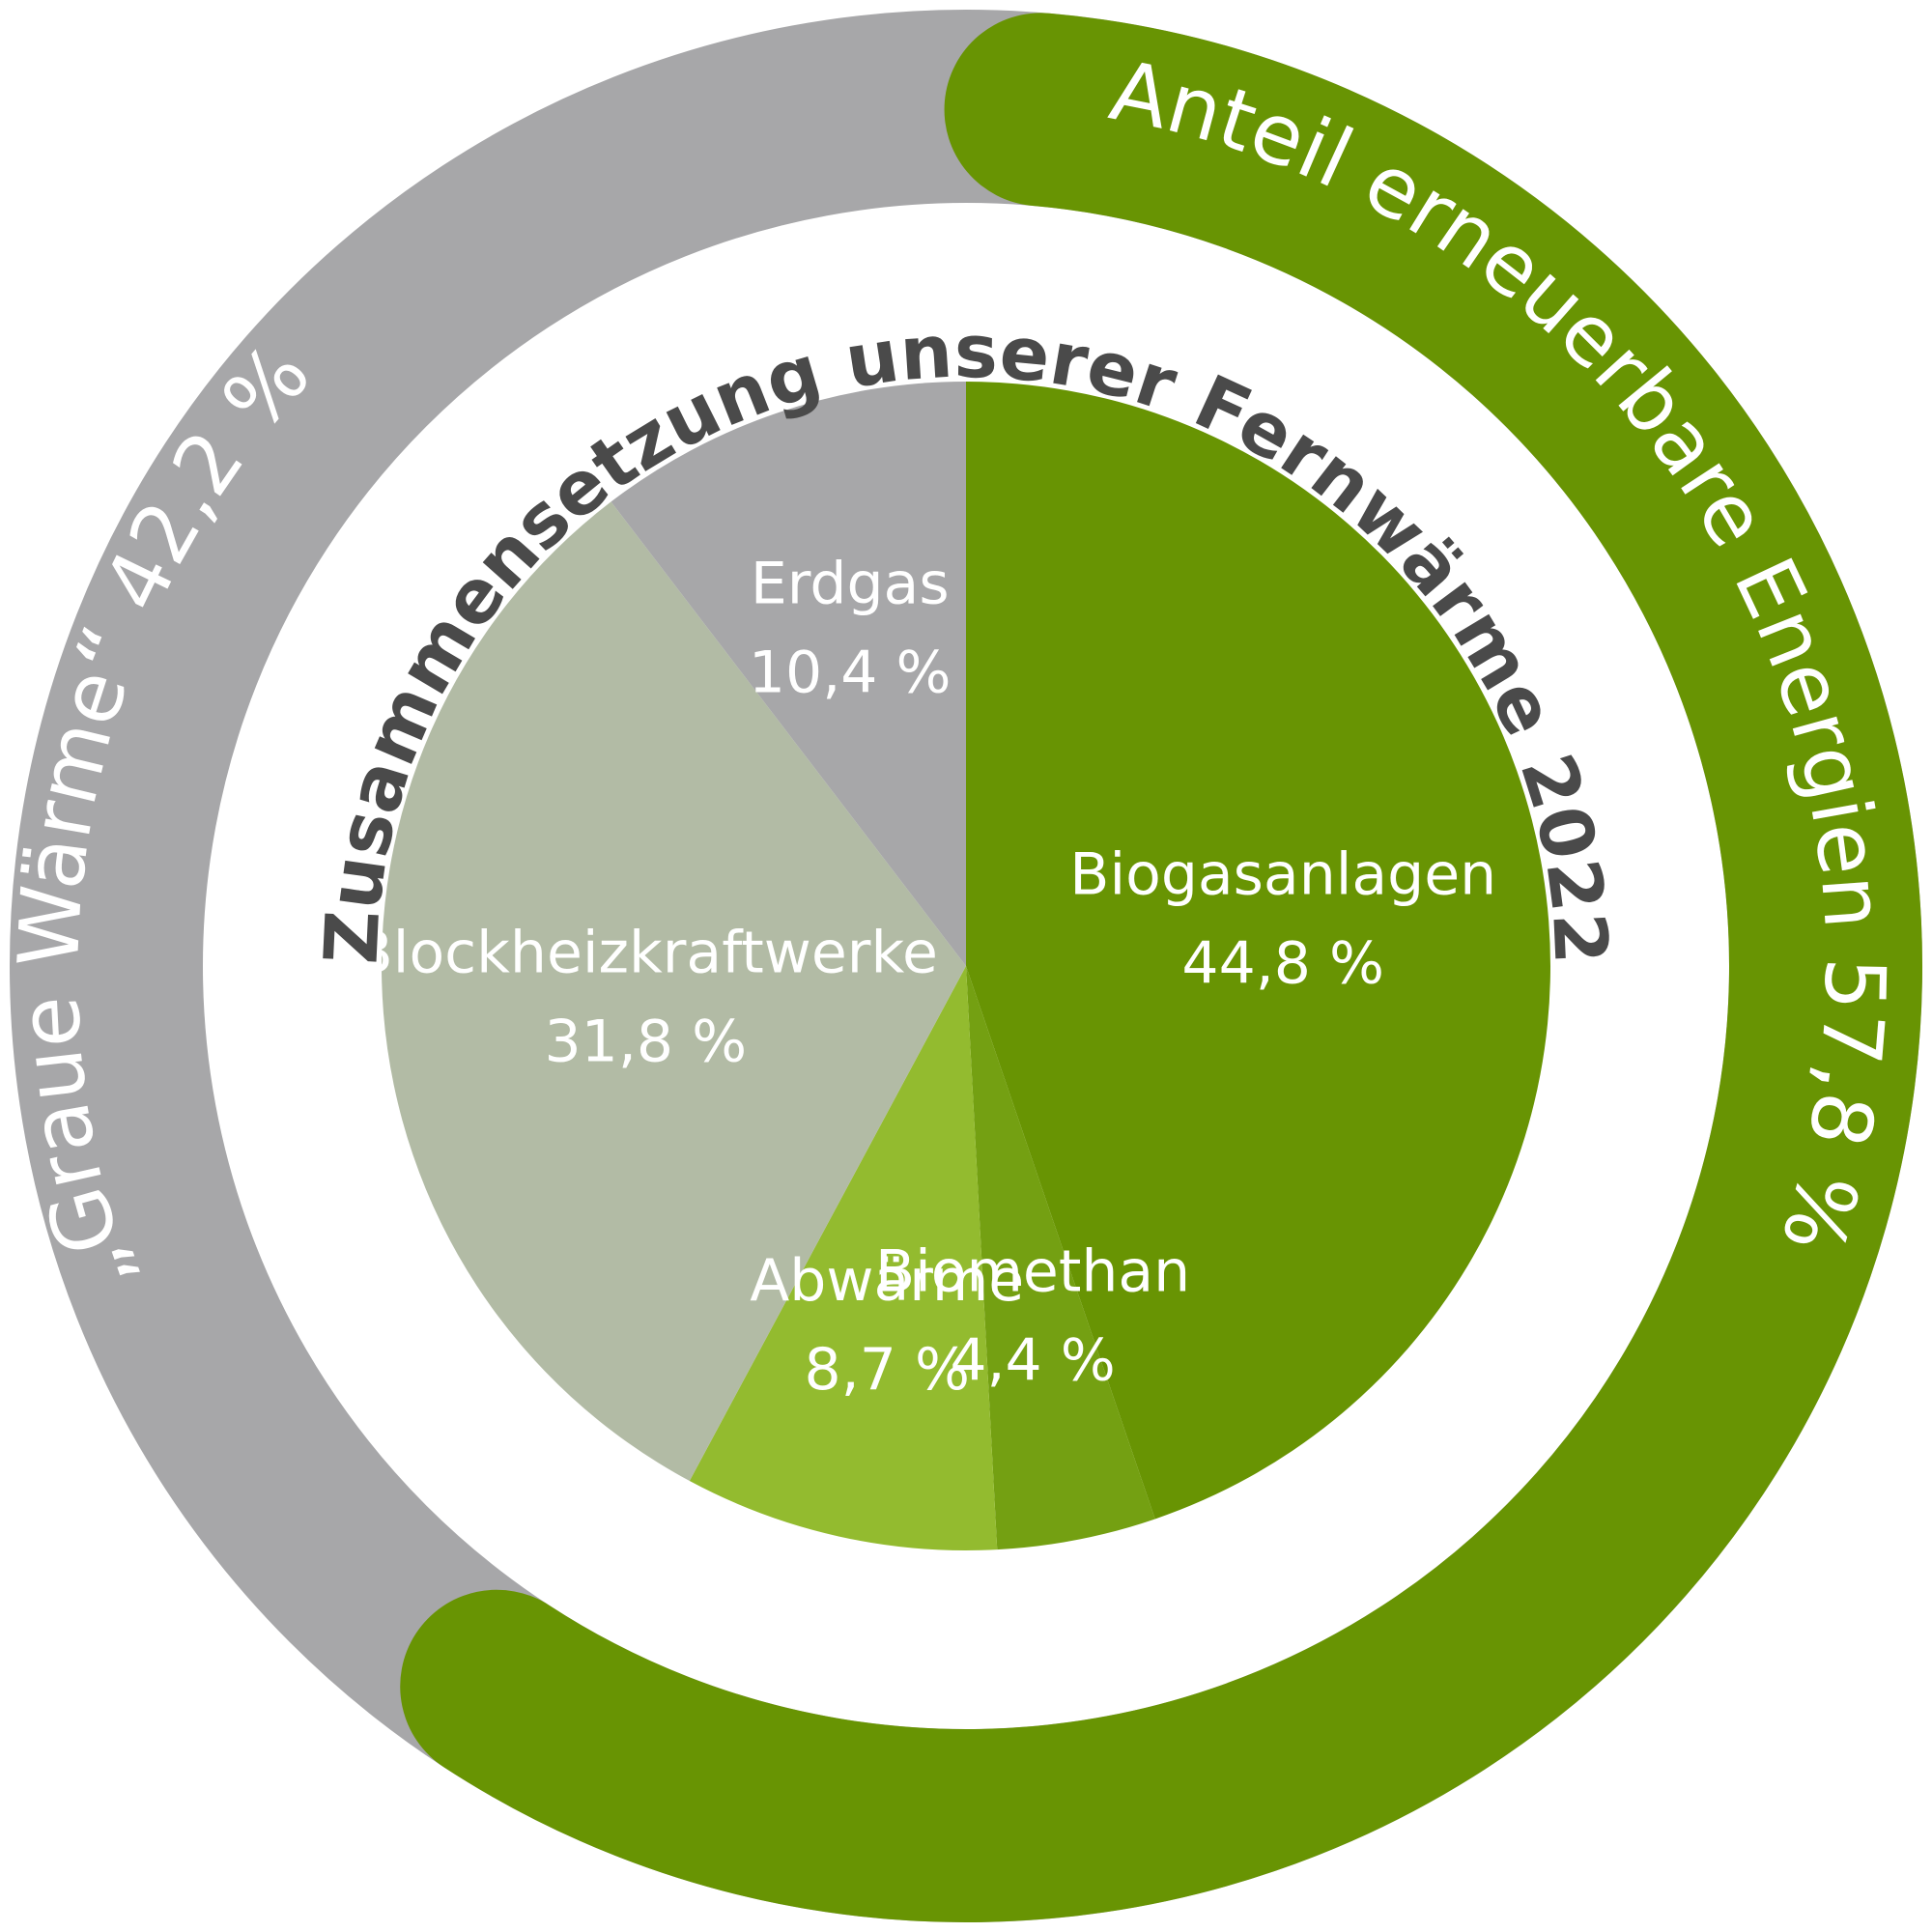 The image size is (1932, 1932). What do you see at coordinates (850, 673) in the screenshot?
I see `slice-value-erdgas: 10,4 %` at bounding box center [850, 673].